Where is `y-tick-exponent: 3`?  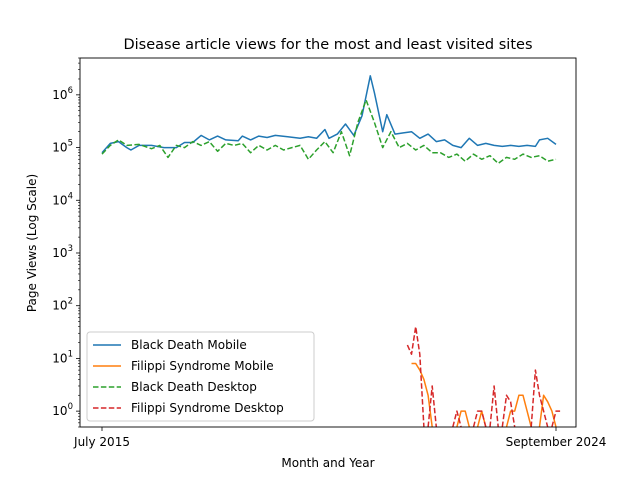 y-tick-exponent: 3 is located at coordinates (70, 249).